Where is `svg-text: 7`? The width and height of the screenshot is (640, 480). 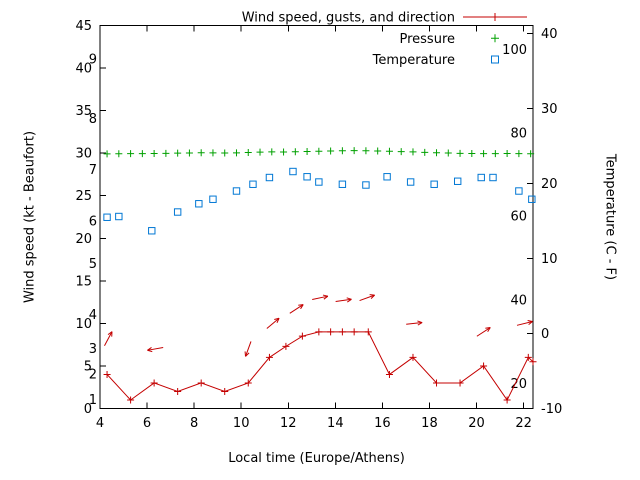
svg-text: 7 is located at coordinates (93, 170).